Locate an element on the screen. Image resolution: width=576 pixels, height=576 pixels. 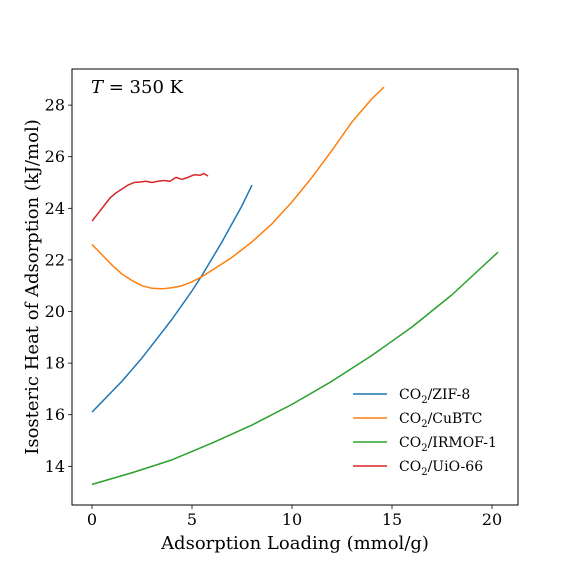
legend-label-suffix: /IRMOF-1 is located at coordinates (462, 443).